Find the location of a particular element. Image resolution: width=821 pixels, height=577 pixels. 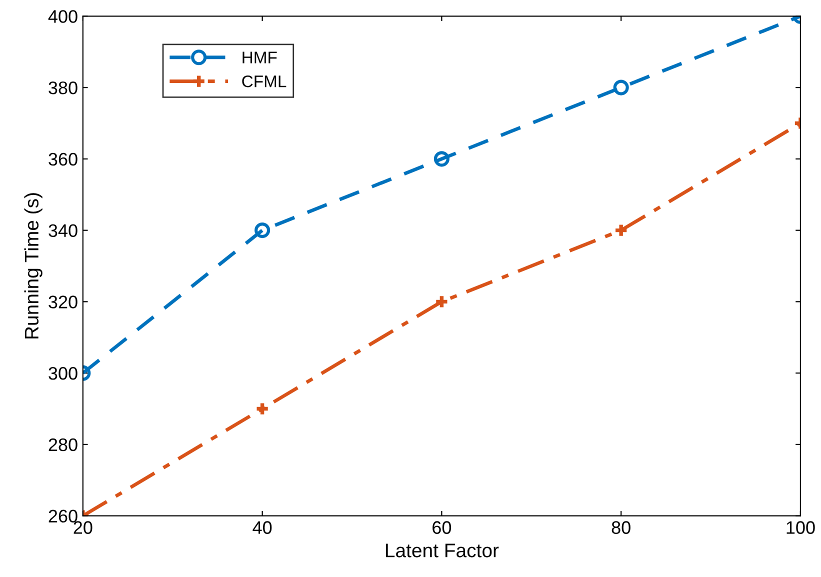

y-tick-label: 360 is located at coordinates (63, 159).